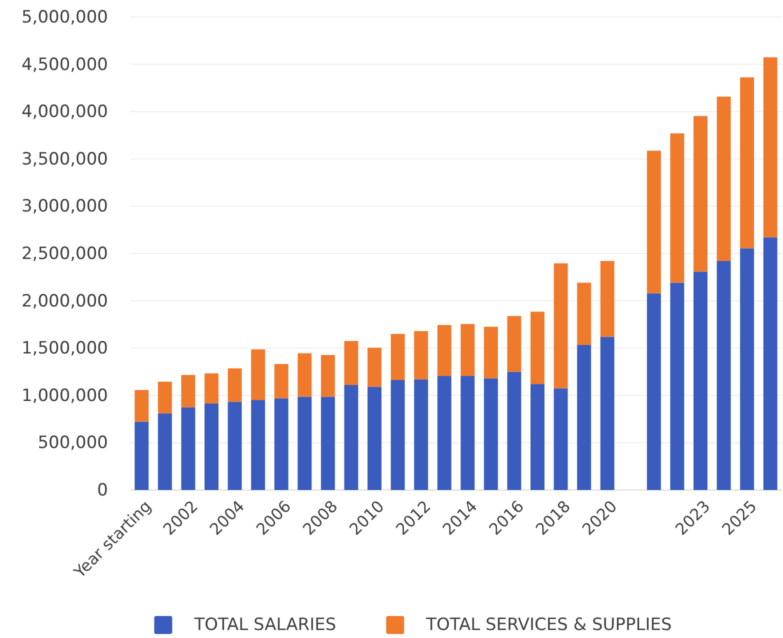 The height and width of the screenshot is (638, 783). Describe the element at coordinates (64, 64) in the screenshot. I see `y-tick-label: 4,500,000` at that location.